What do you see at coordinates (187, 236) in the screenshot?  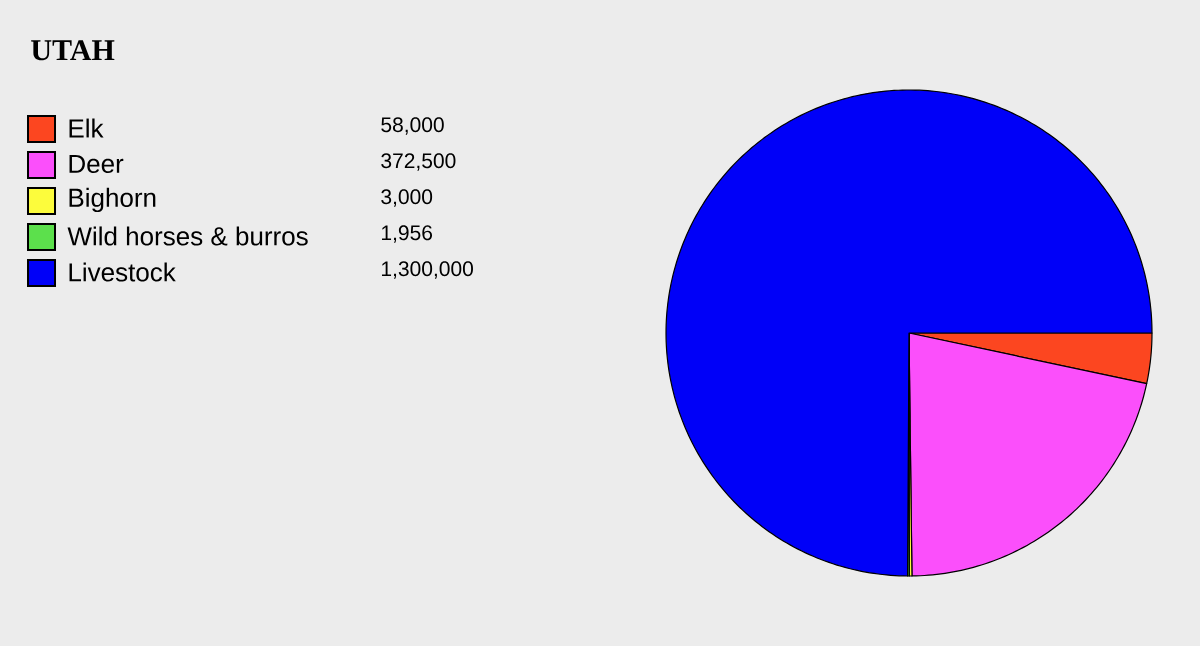 I see `legend-label: Wild horses & burros` at bounding box center [187, 236].